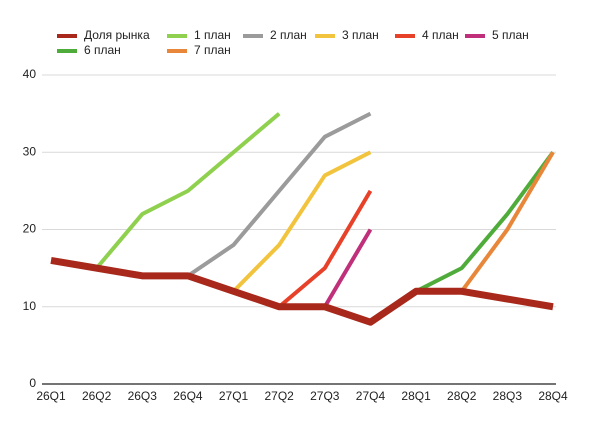 The width and height of the screenshot is (599, 424). Describe the element at coordinates (32, 383) in the screenshot. I see `y-tick-label: 0` at that location.